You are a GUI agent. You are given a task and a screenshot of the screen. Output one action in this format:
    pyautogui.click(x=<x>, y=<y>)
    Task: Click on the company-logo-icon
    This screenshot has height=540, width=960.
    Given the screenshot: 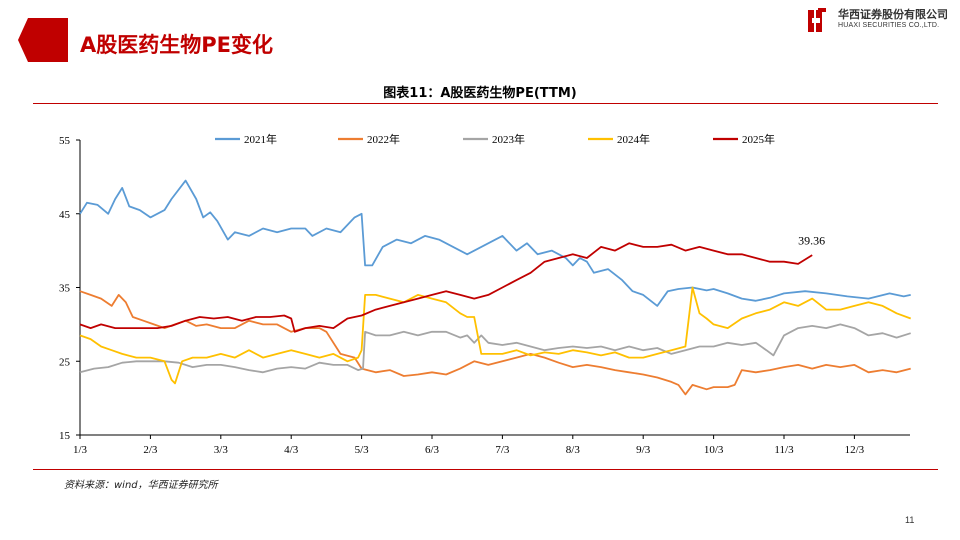 What is the action you would take?
    pyautogui.click(x=817, y=20)
    